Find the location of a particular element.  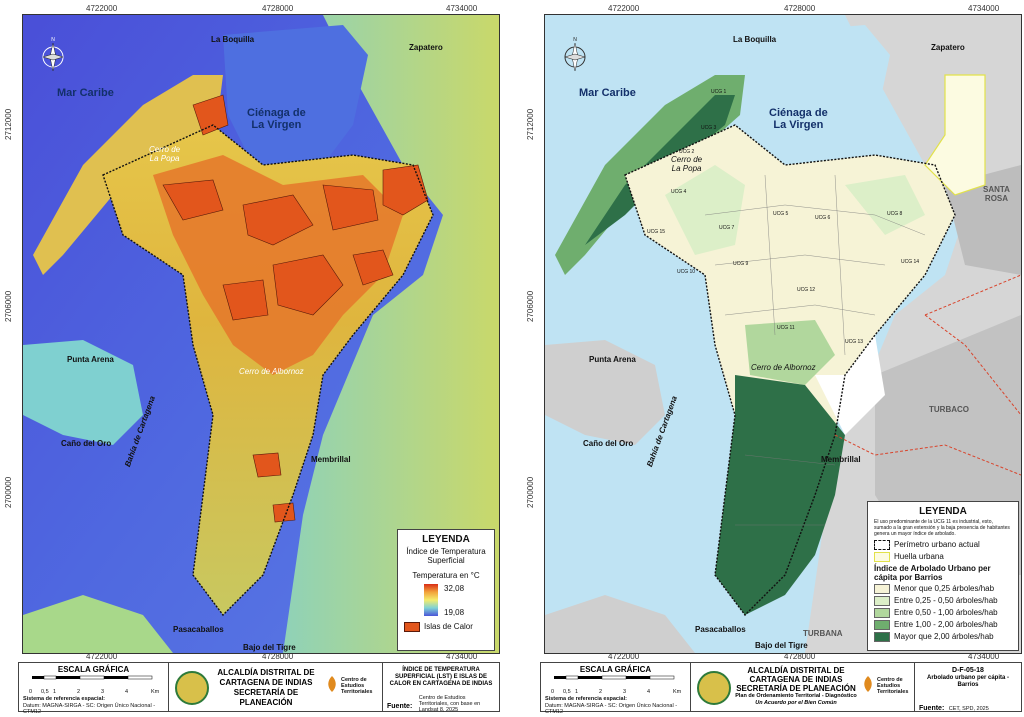

x-coord-label: 4722000 is located at coordinates (624, 656).